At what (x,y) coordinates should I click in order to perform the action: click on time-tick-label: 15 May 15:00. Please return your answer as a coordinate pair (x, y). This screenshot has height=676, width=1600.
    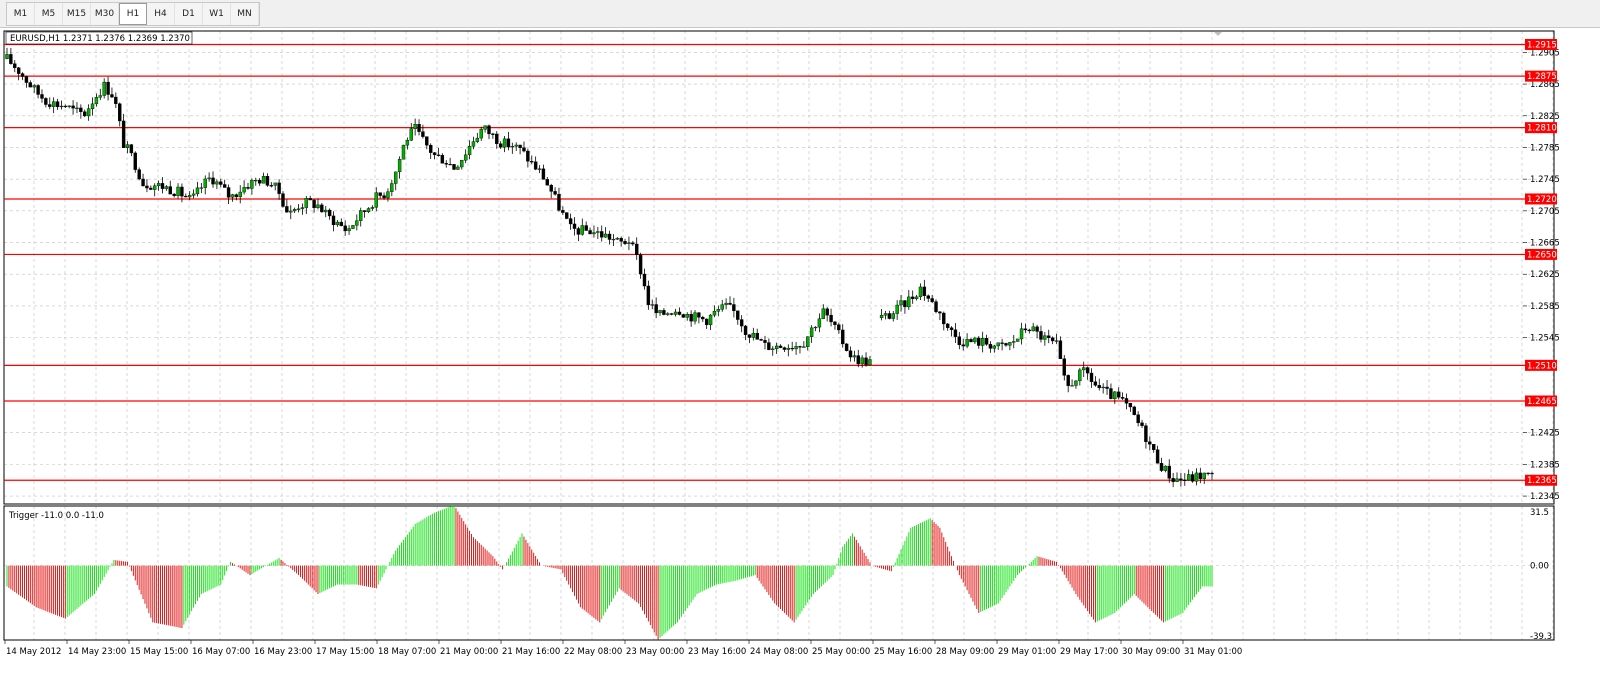
    Looking at the image, I should click on (159, 652).